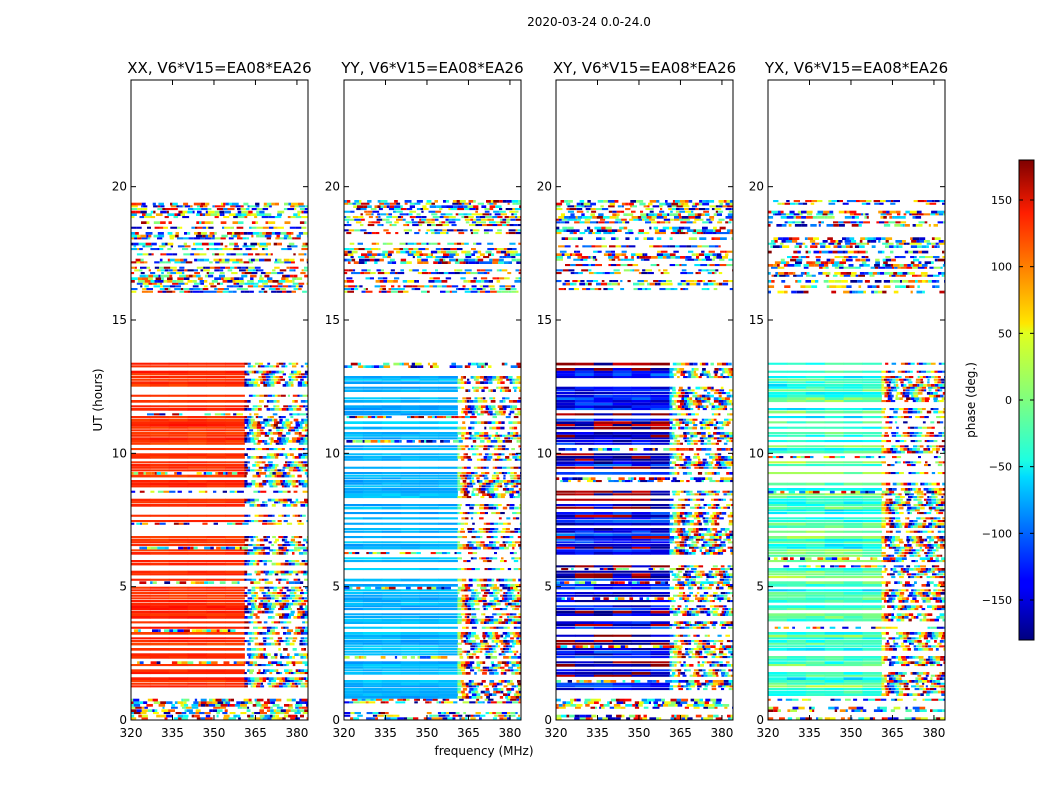  What do you see at coordinates (1005, 333) in the screenshot?
I see `colorbar-tick-label: 50` at bounding box center [1005, 333].